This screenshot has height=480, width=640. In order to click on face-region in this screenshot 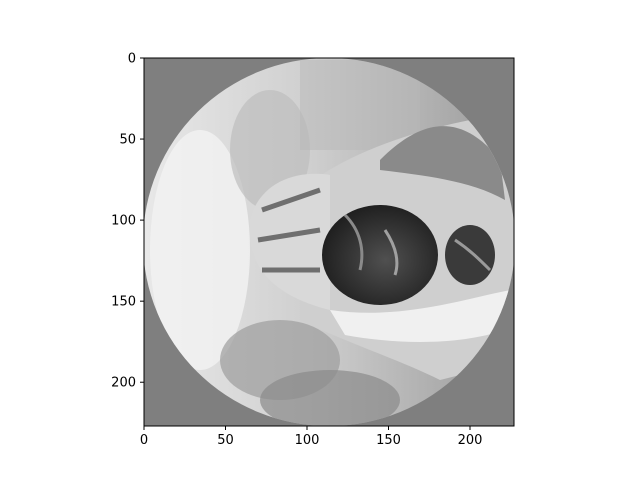, I will do `click(380, 255)`.